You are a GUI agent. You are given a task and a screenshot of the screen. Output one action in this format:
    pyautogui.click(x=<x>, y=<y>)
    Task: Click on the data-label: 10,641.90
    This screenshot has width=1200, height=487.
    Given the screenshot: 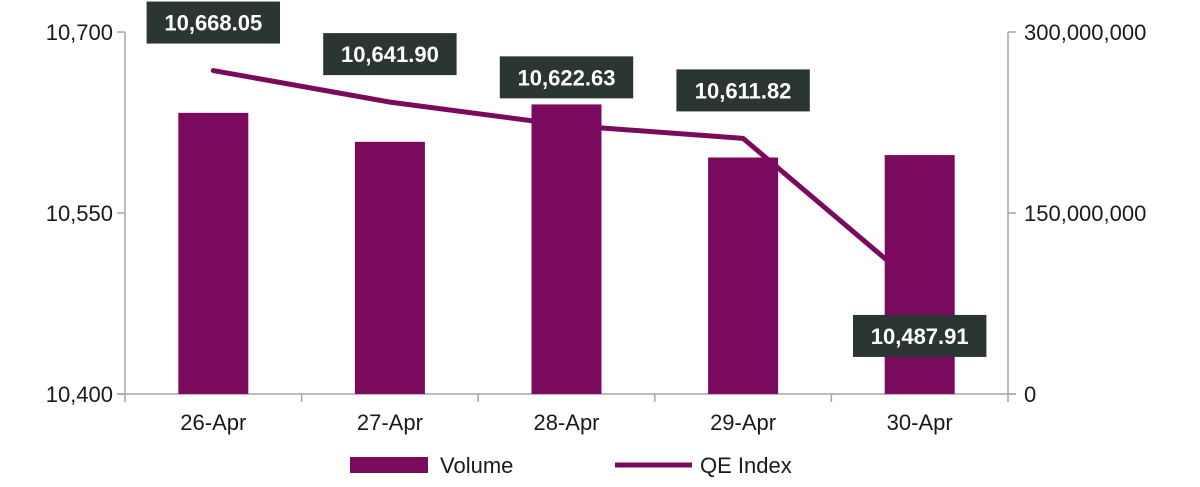 What is the action you would take?
    pyautogui.click(x=390, y=54)
    